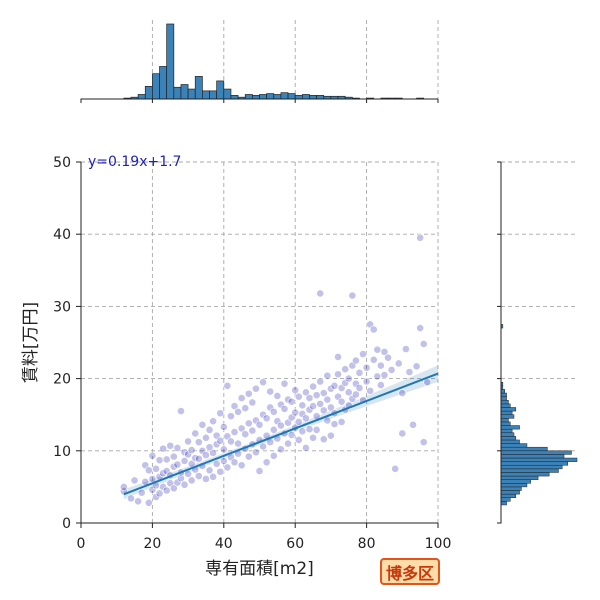  Describe the element at coordinates (66, 524) in the screenshot. I see `y-tick-label: 0` at that location.